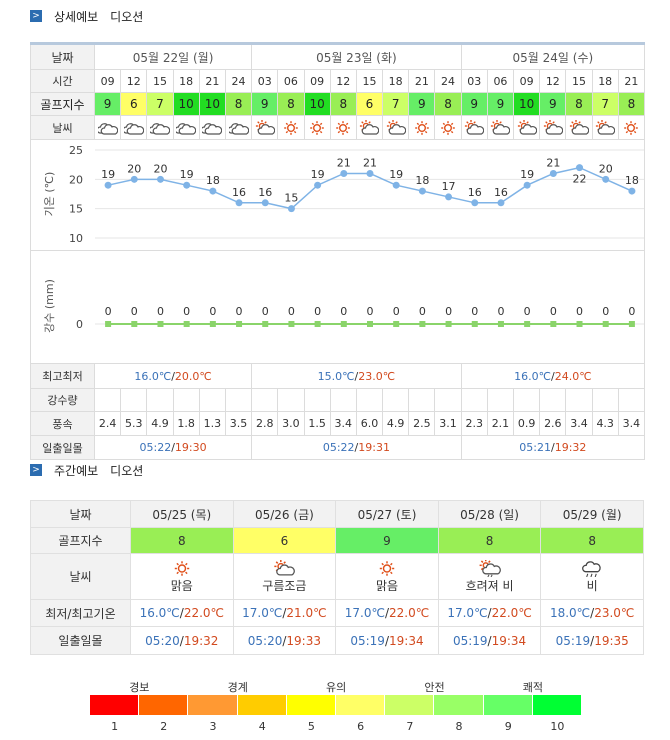  Describe the element at coordinates (474, 81) in the screenshot. I see `time-cell: 03` at that location.